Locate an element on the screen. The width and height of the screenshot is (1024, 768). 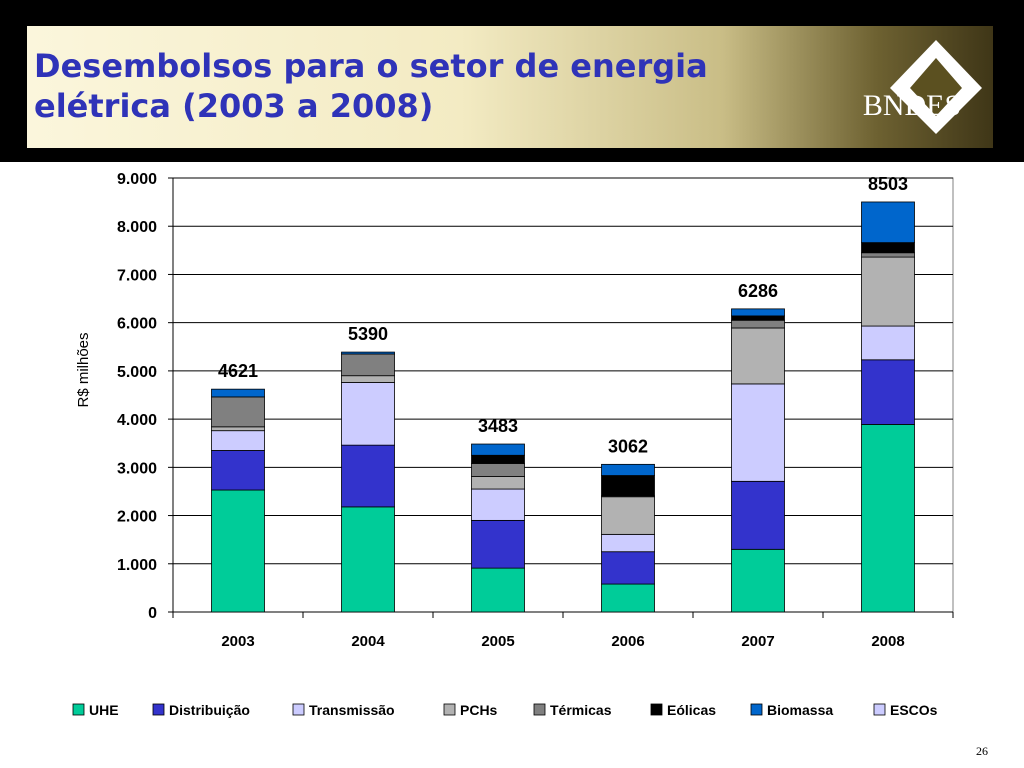
legend-label: PCHs is located at coordinates (479, 710).